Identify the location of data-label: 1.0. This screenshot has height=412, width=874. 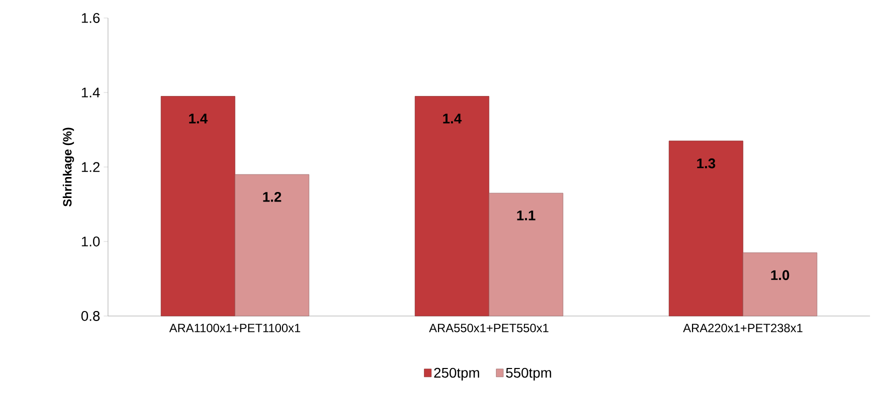
(780, 275).